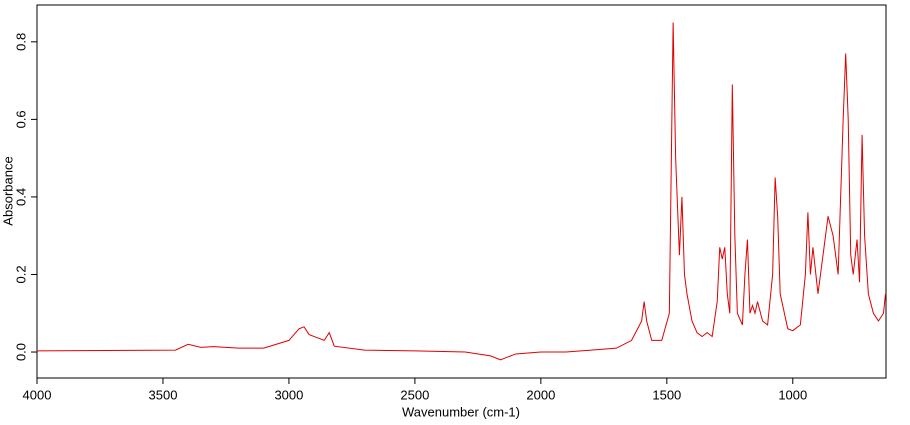 The image size is (910, 425). Describe the element at coordinates (792, 394) in the screenshot. I see `x-tick-label: 1000` at that location.